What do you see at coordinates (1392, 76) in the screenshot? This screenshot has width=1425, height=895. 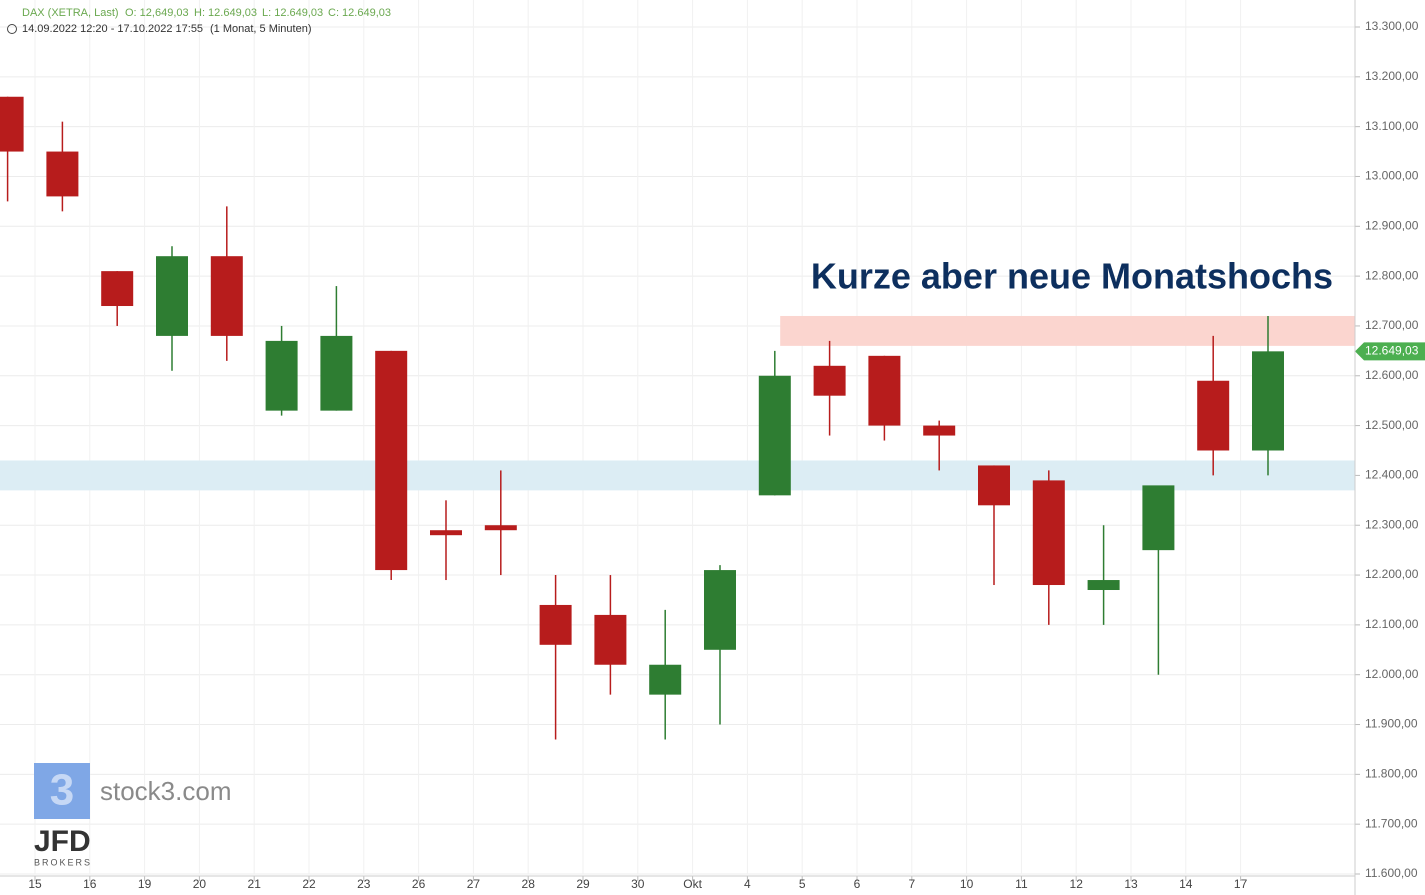 I see `y-tick-label: 13.200,00` at bounding box center [1392, 76].